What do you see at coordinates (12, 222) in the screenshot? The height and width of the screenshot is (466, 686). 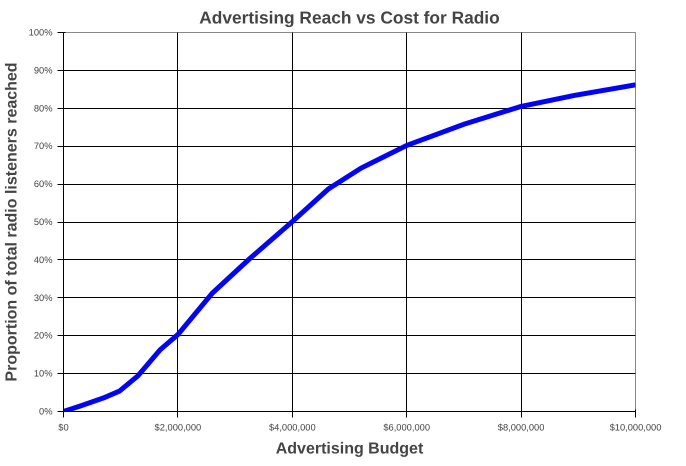 I see `y-axis-title: Proportion of total radio listeners reached` at bounding box center [12, 222].